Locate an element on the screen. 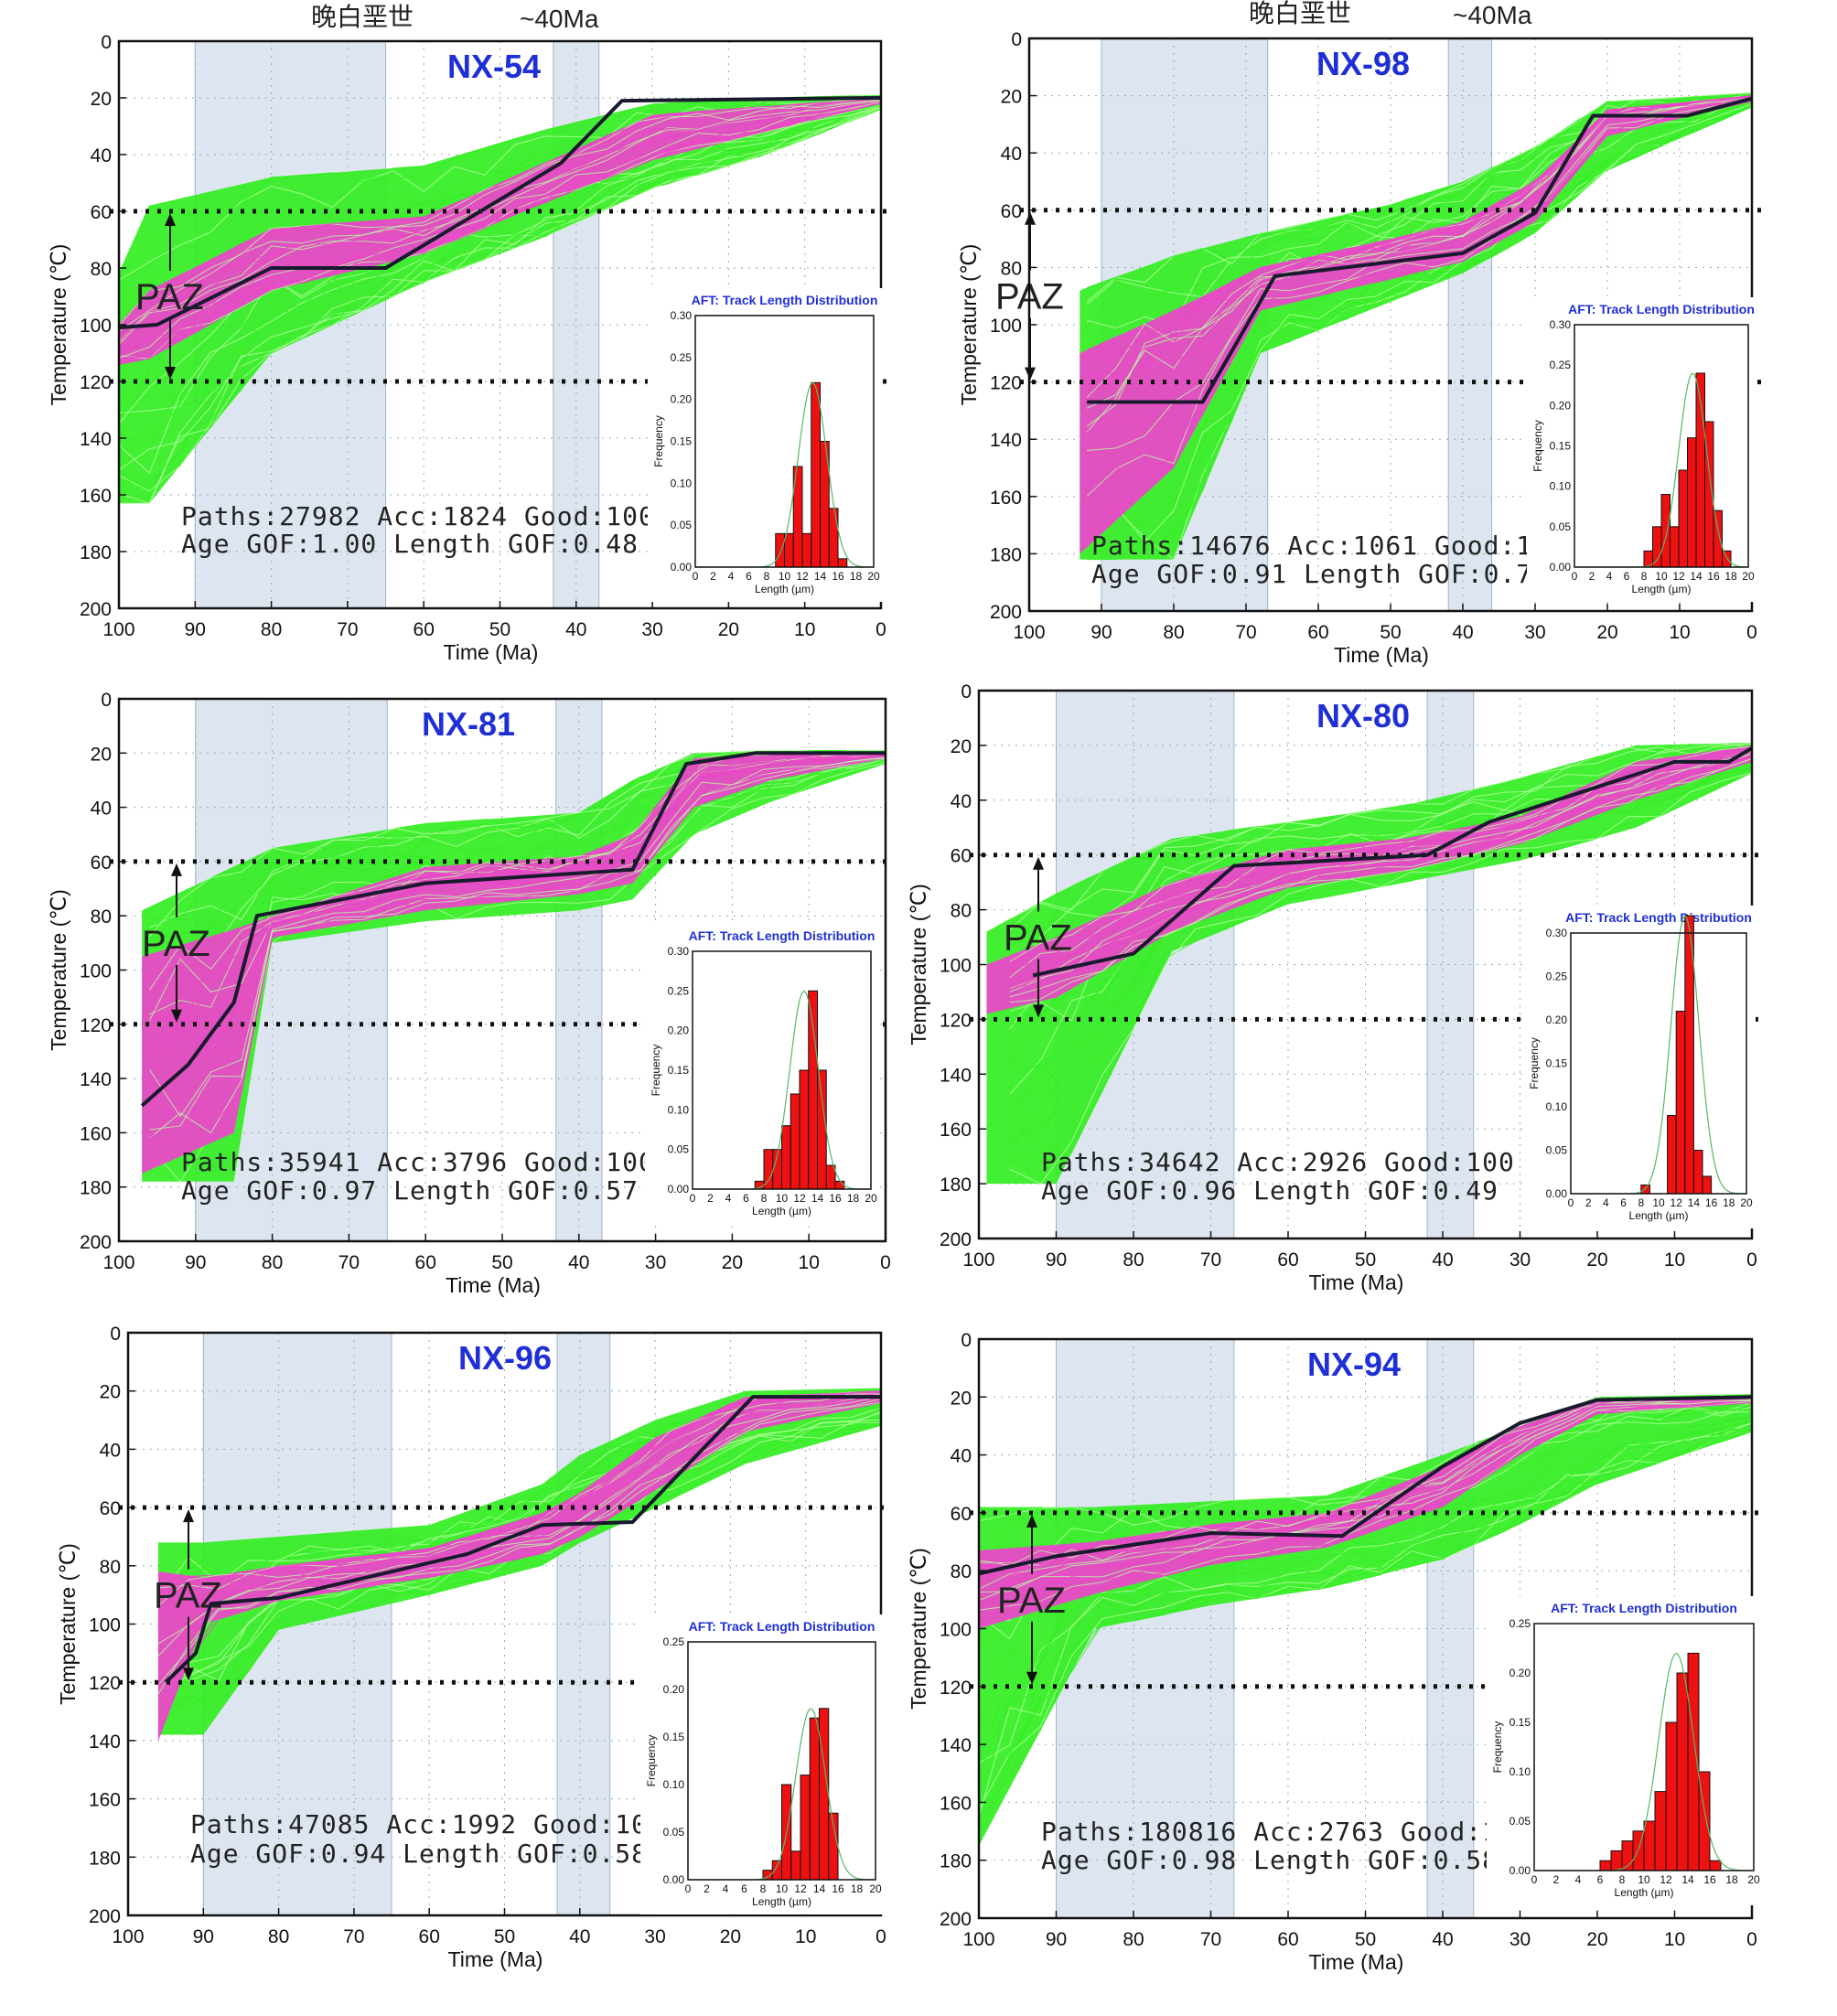 The width and height of the screenshot is (1837, 2016). y-tick-label: 100 is located at coordinates (96, 326).